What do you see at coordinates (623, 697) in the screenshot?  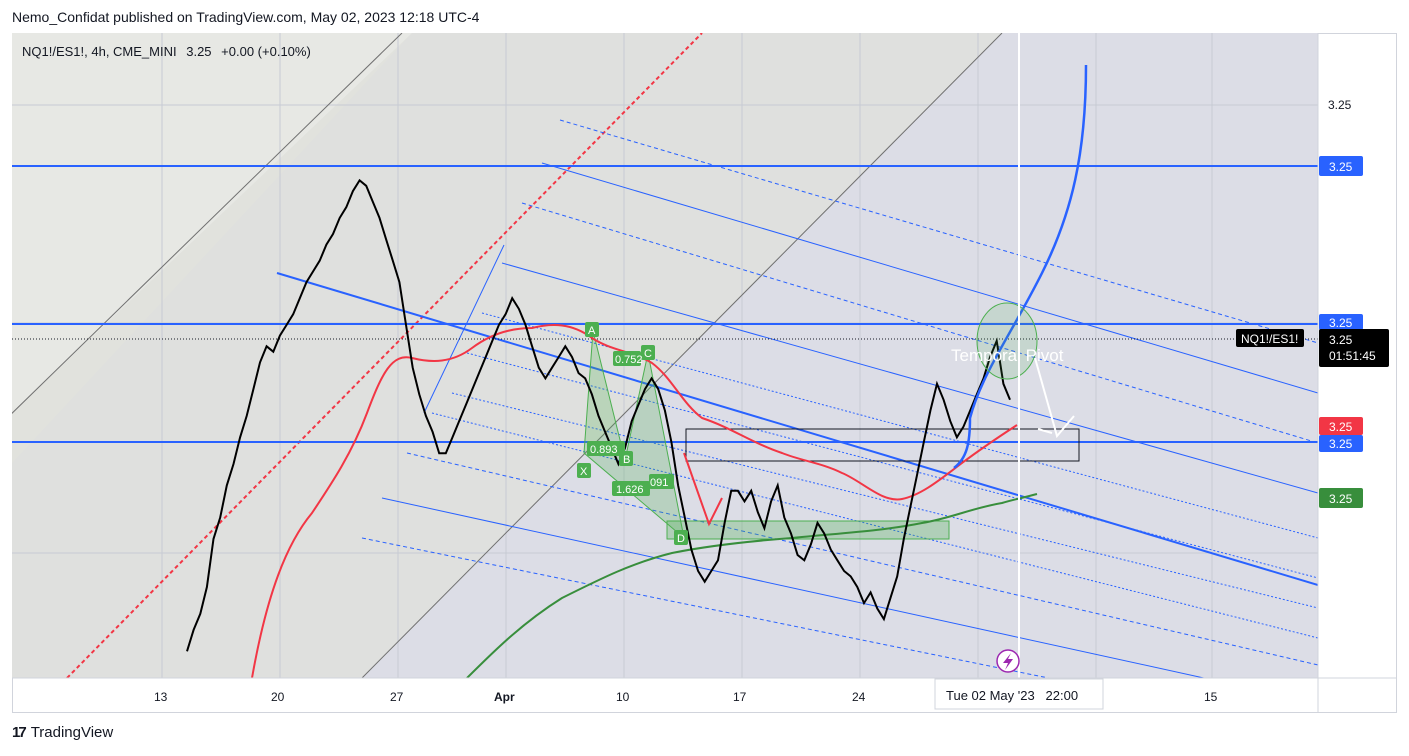 I see `x-tick-label: 10` at bounding box center [623, 697].